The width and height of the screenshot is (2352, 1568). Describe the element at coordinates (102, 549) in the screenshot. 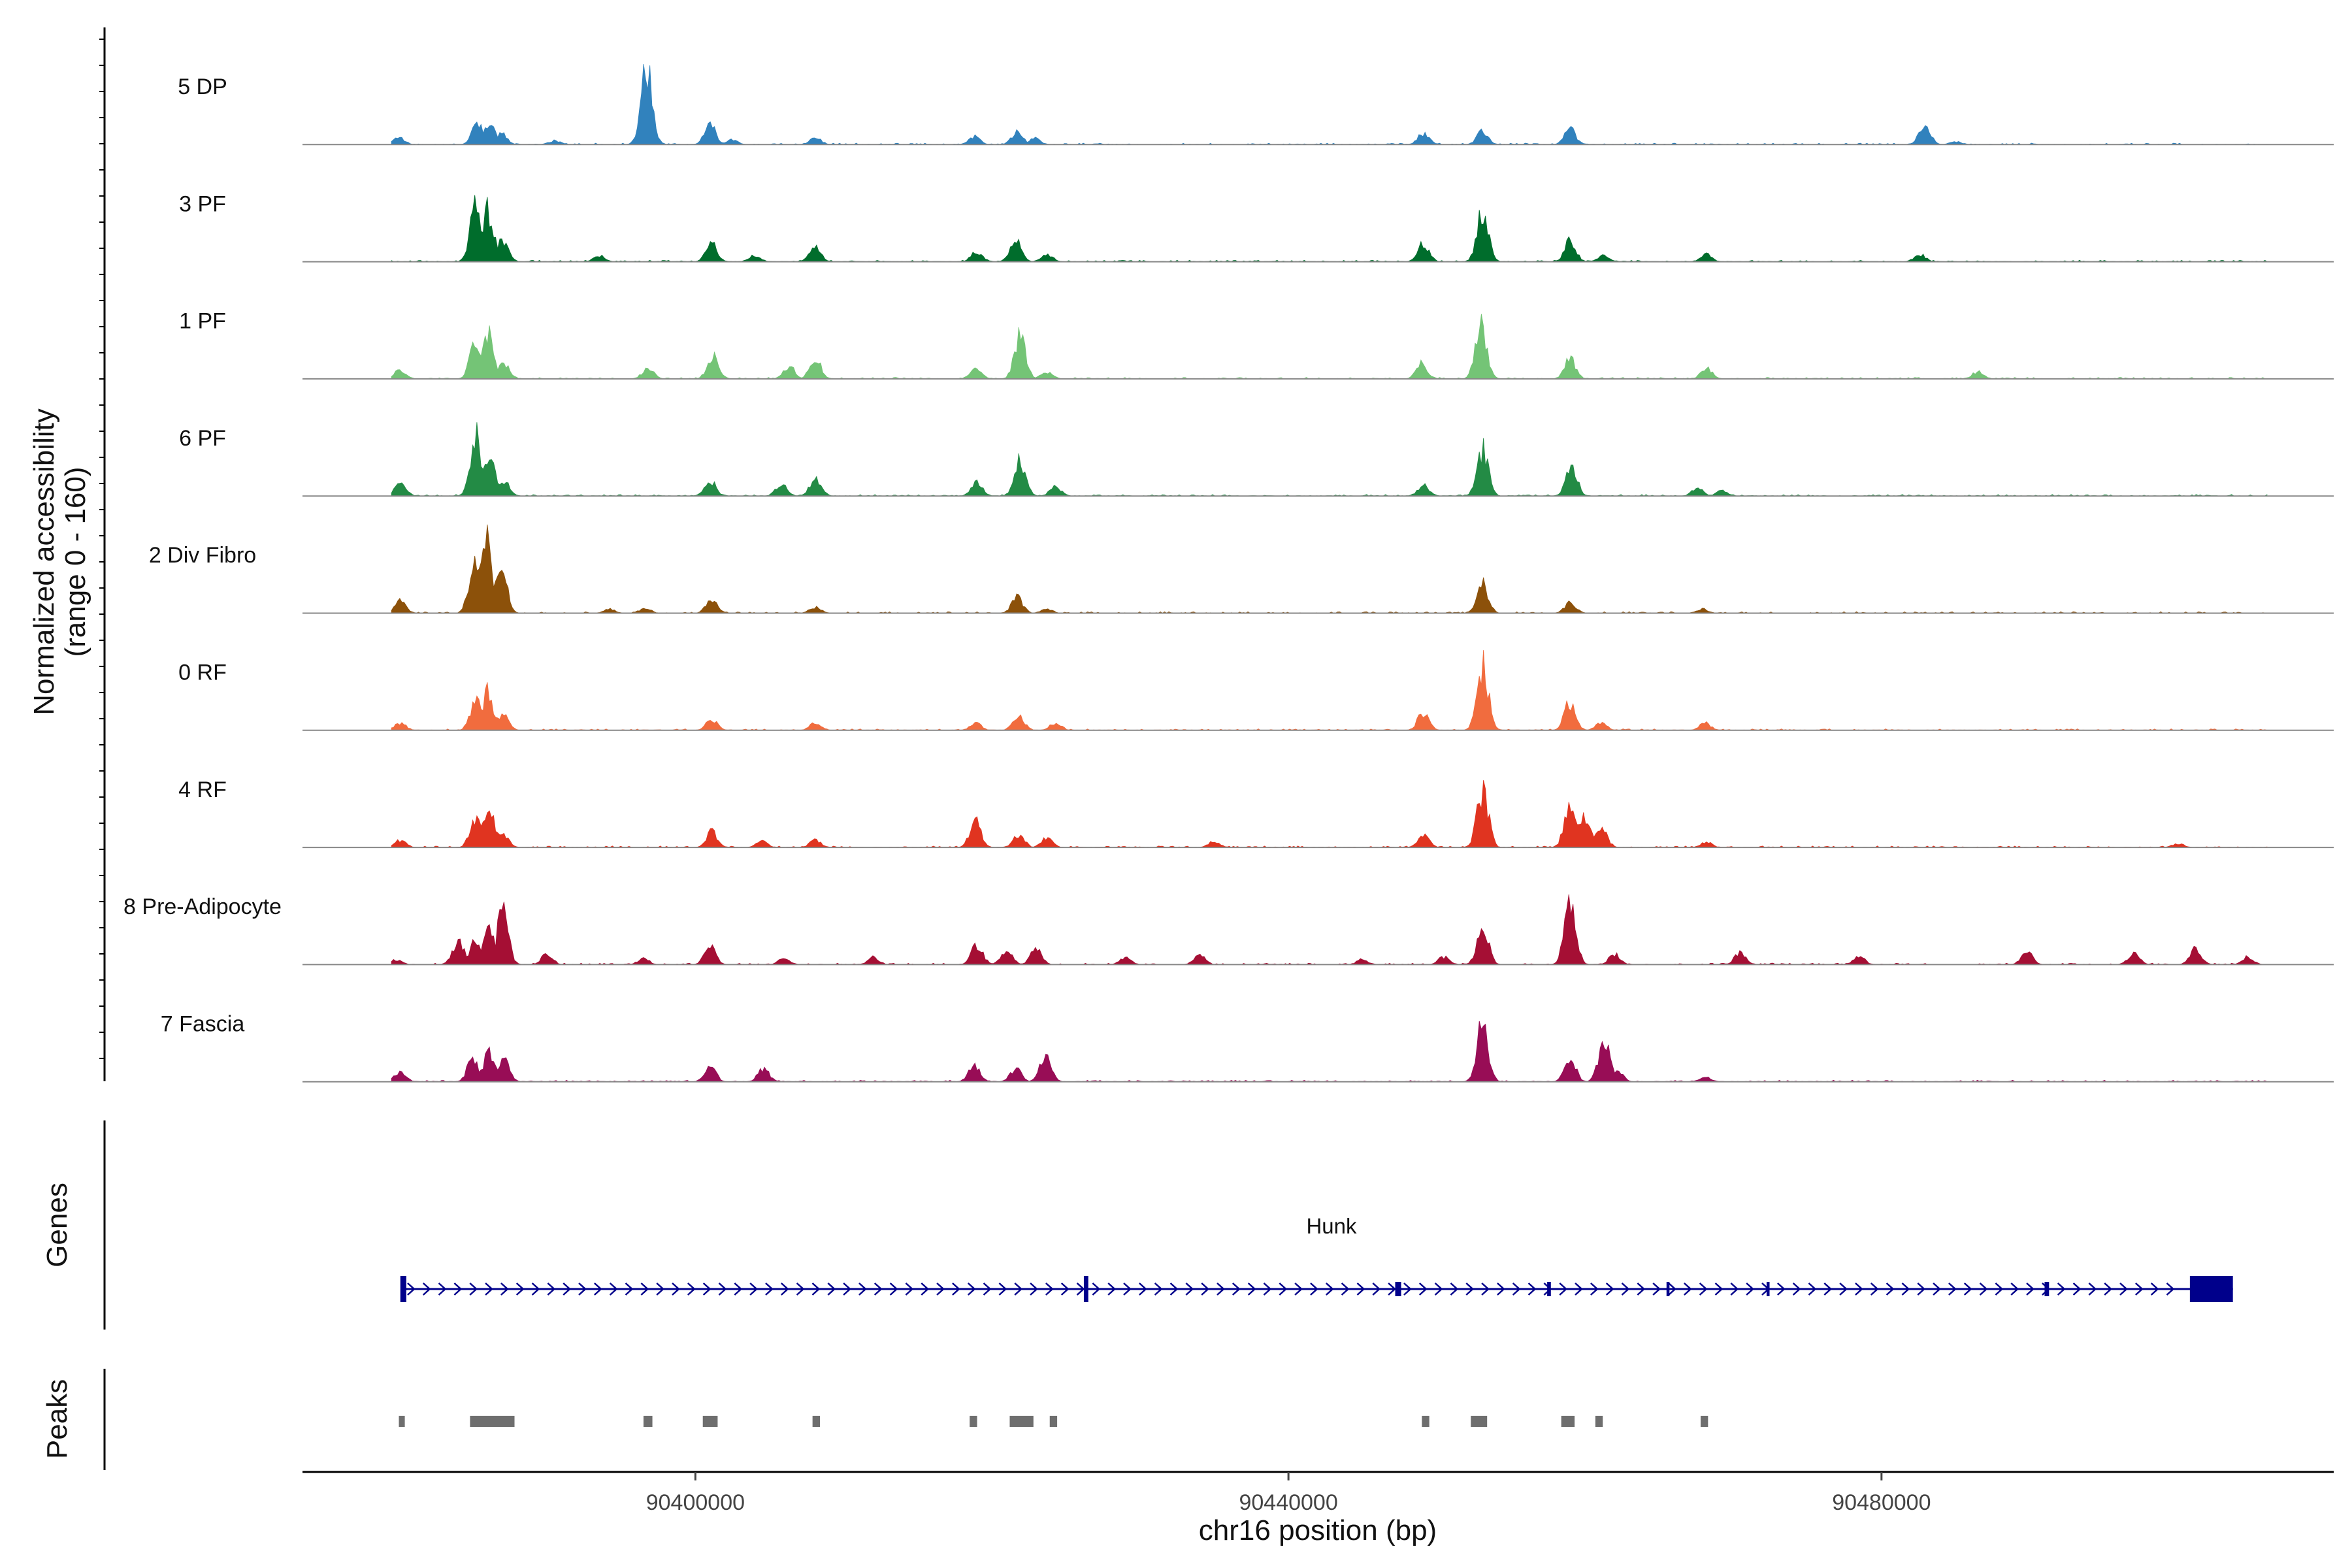

I see `coverage-y-ticks` at that location.